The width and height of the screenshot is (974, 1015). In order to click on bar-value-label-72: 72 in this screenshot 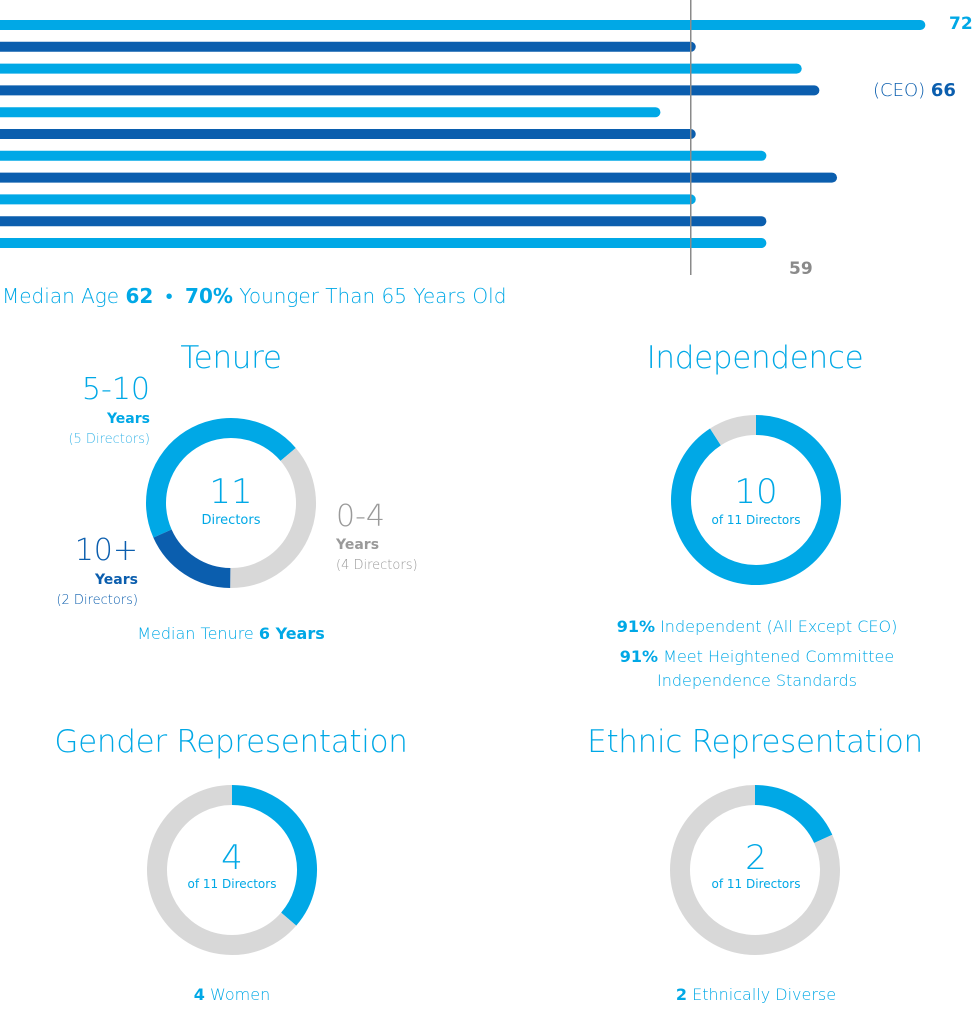, I will do `click(961, 24)`.